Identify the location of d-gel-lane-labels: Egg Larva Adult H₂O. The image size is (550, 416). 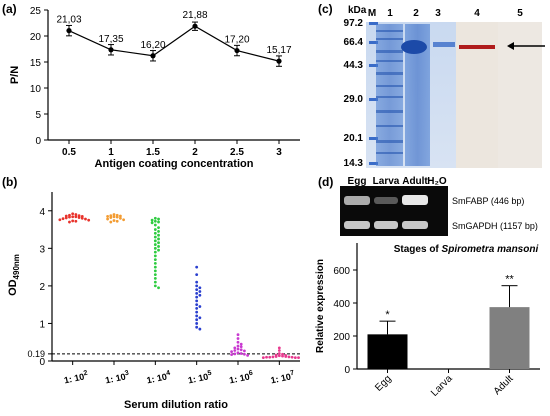
(397, 181).